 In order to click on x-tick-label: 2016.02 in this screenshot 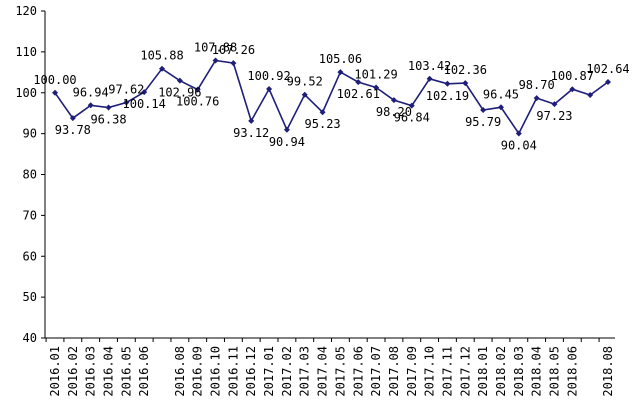, I will do `click(73, 371)`.